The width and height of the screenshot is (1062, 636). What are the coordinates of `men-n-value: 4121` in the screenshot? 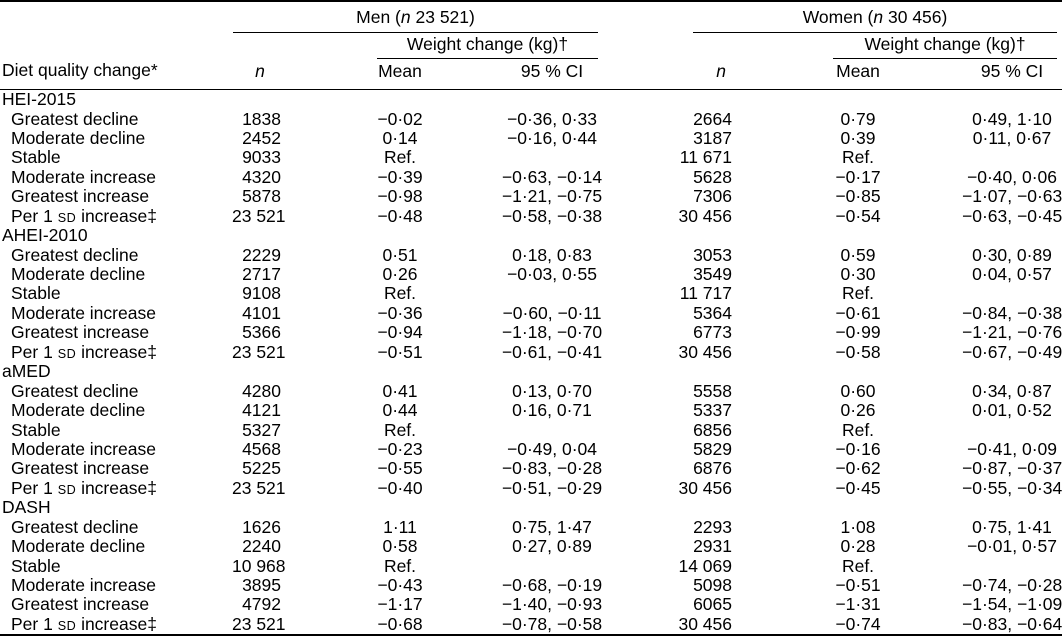 It's located at (261, 410).